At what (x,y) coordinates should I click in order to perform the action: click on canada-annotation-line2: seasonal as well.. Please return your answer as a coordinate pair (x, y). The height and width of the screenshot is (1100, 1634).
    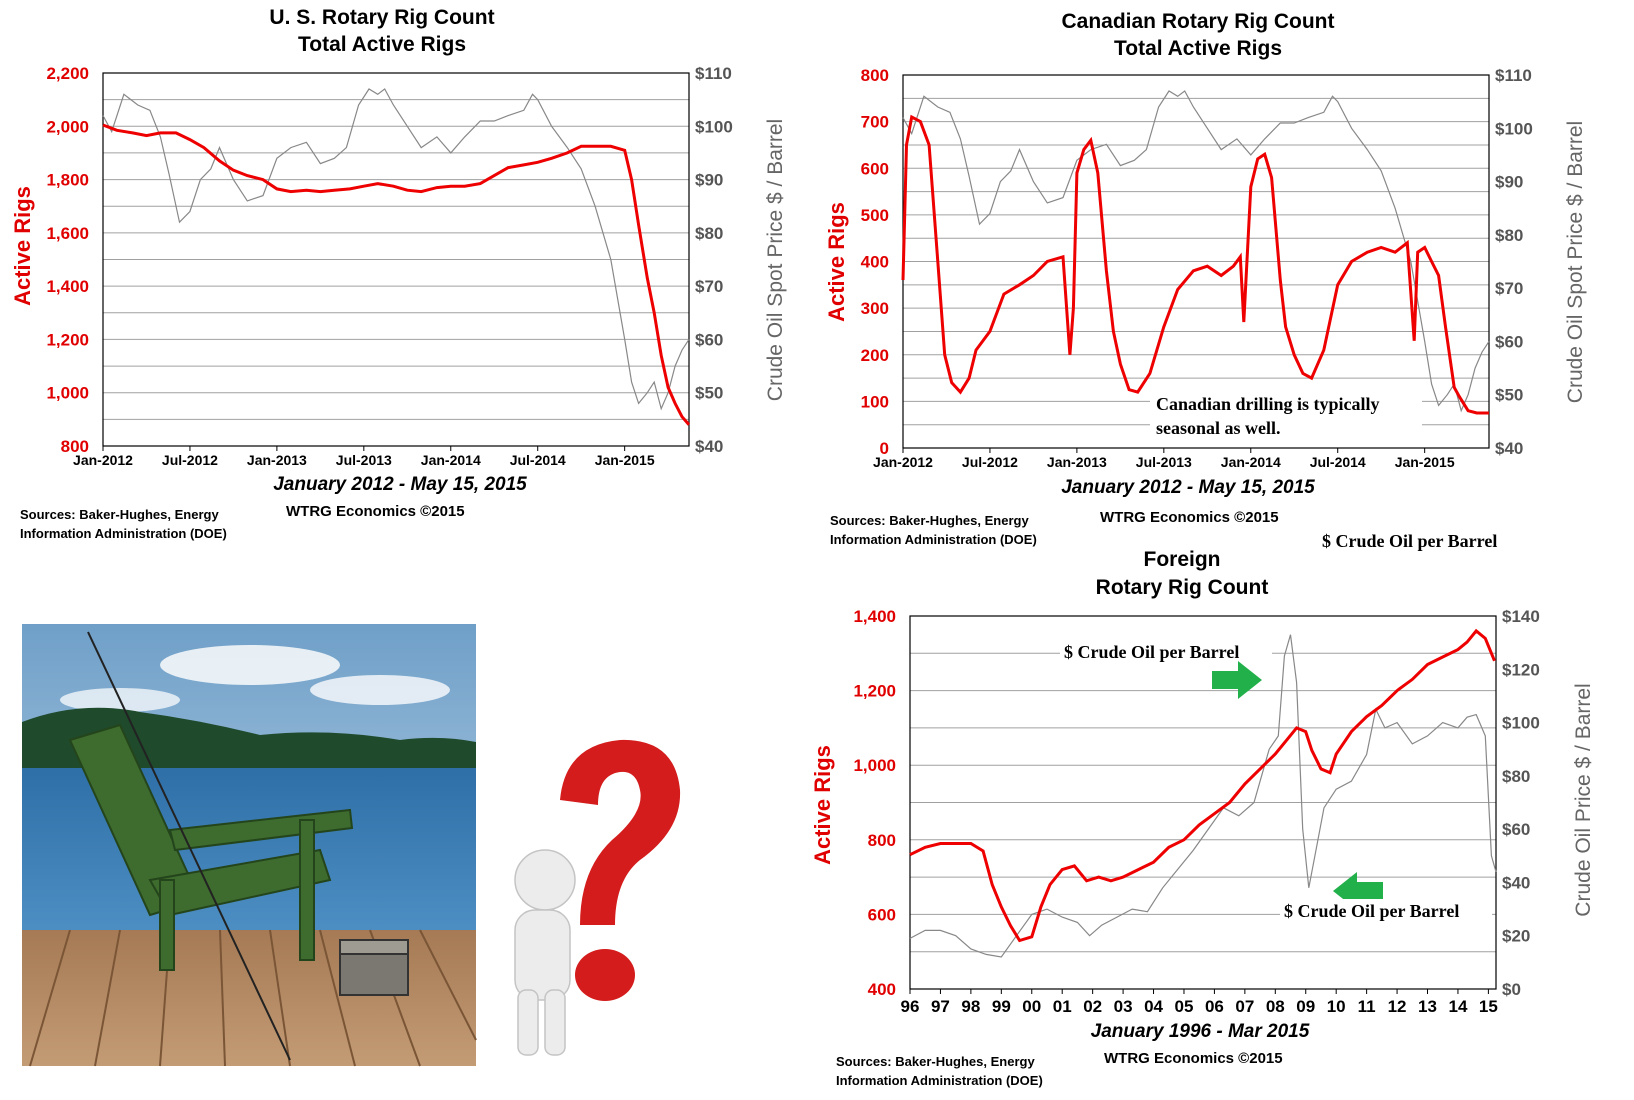
    Looking at the image, I should click on (1218, 428).